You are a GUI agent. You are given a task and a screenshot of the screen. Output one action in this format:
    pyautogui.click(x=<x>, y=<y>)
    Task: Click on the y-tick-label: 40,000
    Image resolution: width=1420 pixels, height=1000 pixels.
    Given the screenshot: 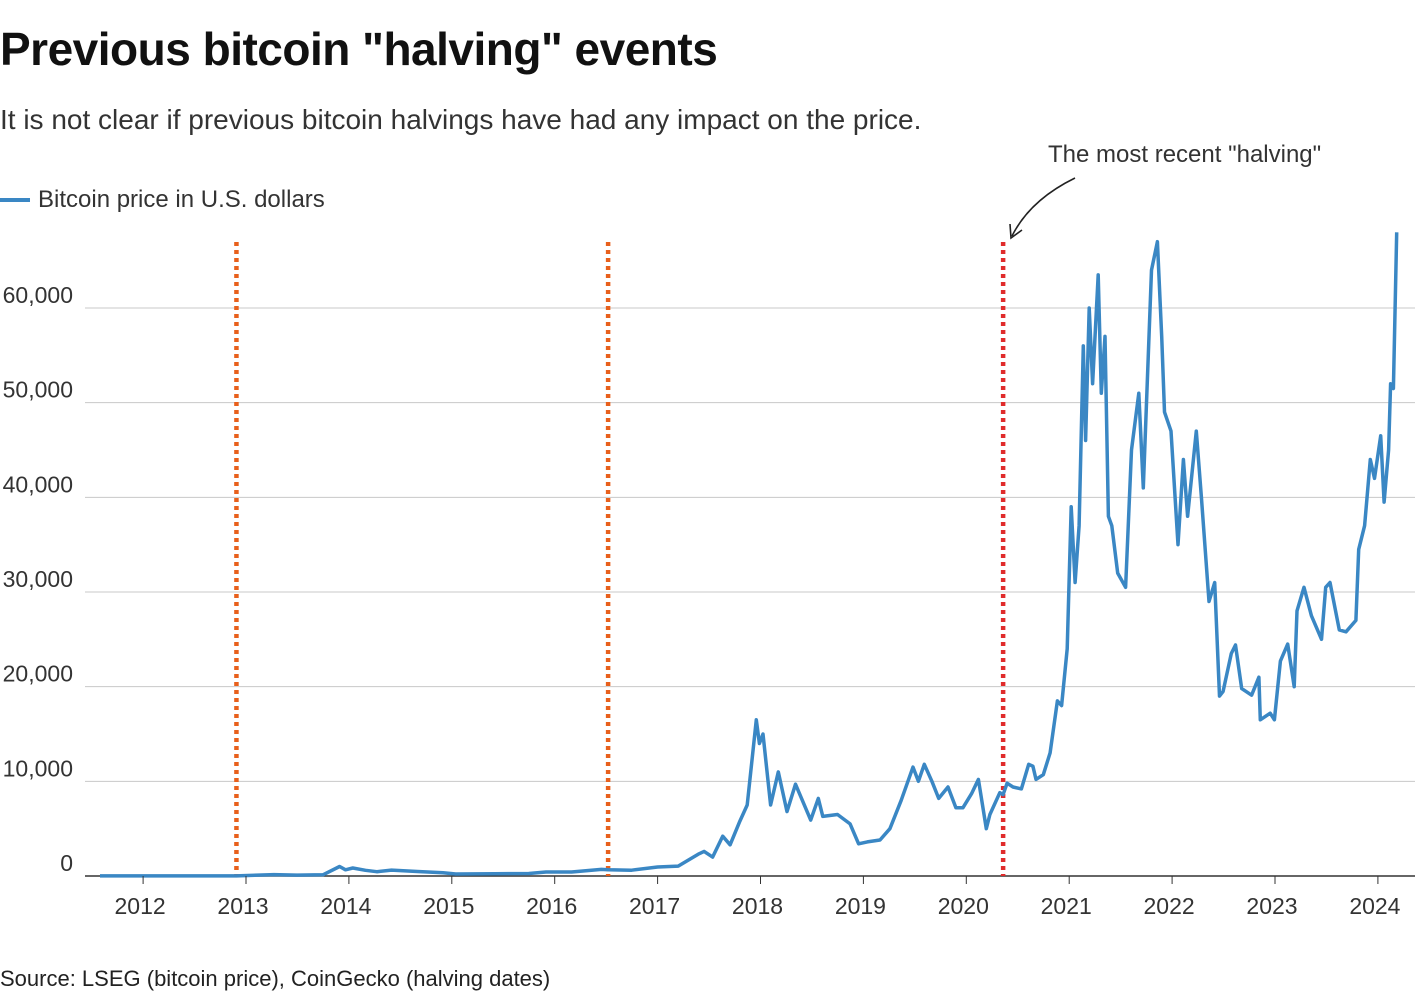 What is the action you would take?
    pyautogui.click(x=38, y=484)
    